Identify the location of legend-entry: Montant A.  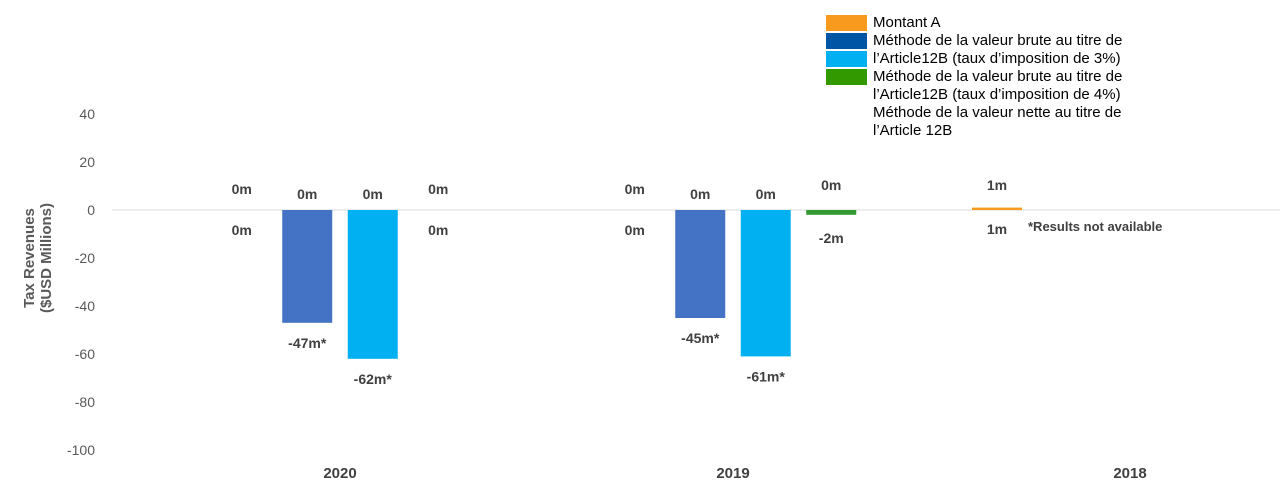
(1014, 23).